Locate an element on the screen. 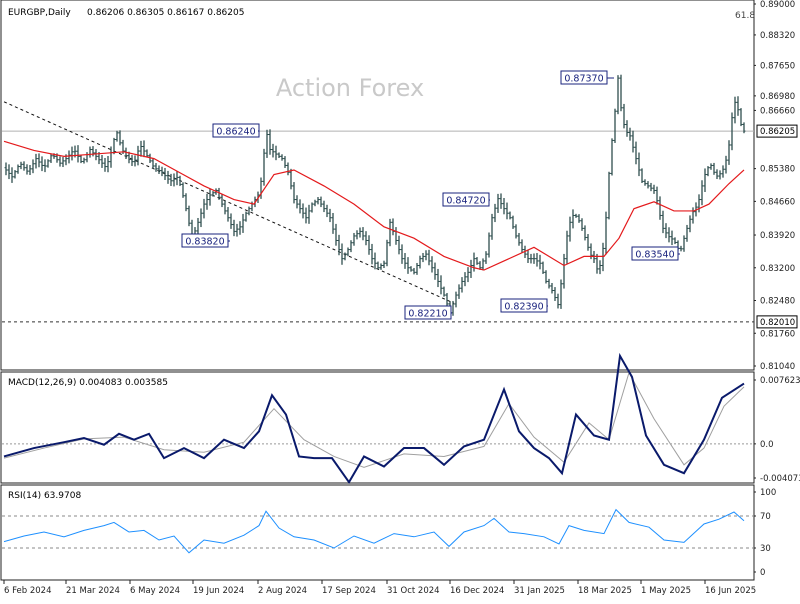 Image resolution: width=800 pixels, height=604 pixels. date-tick-label: 6 May 2024 is located at coordinates (155, 591).